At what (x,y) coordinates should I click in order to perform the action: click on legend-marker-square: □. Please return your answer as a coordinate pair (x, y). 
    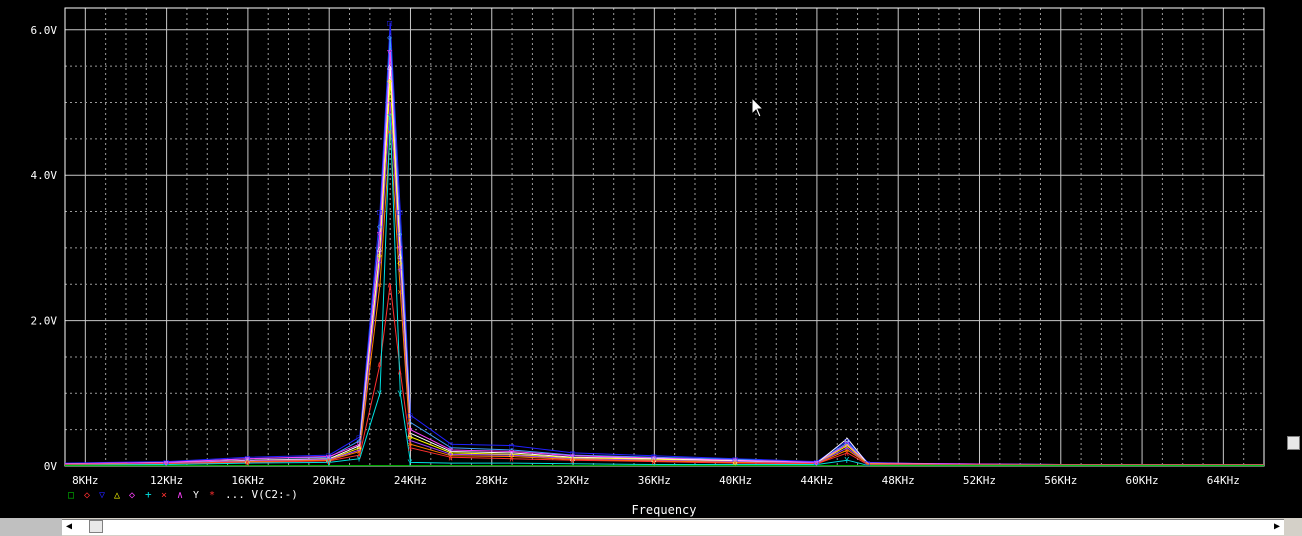
    Looking at the image, I should click on (71, 495).